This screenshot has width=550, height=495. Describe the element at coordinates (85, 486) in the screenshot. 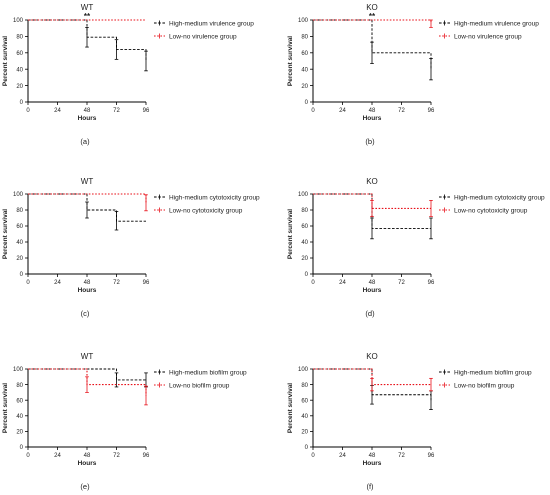

I see `panel-label: (e)` at that location.